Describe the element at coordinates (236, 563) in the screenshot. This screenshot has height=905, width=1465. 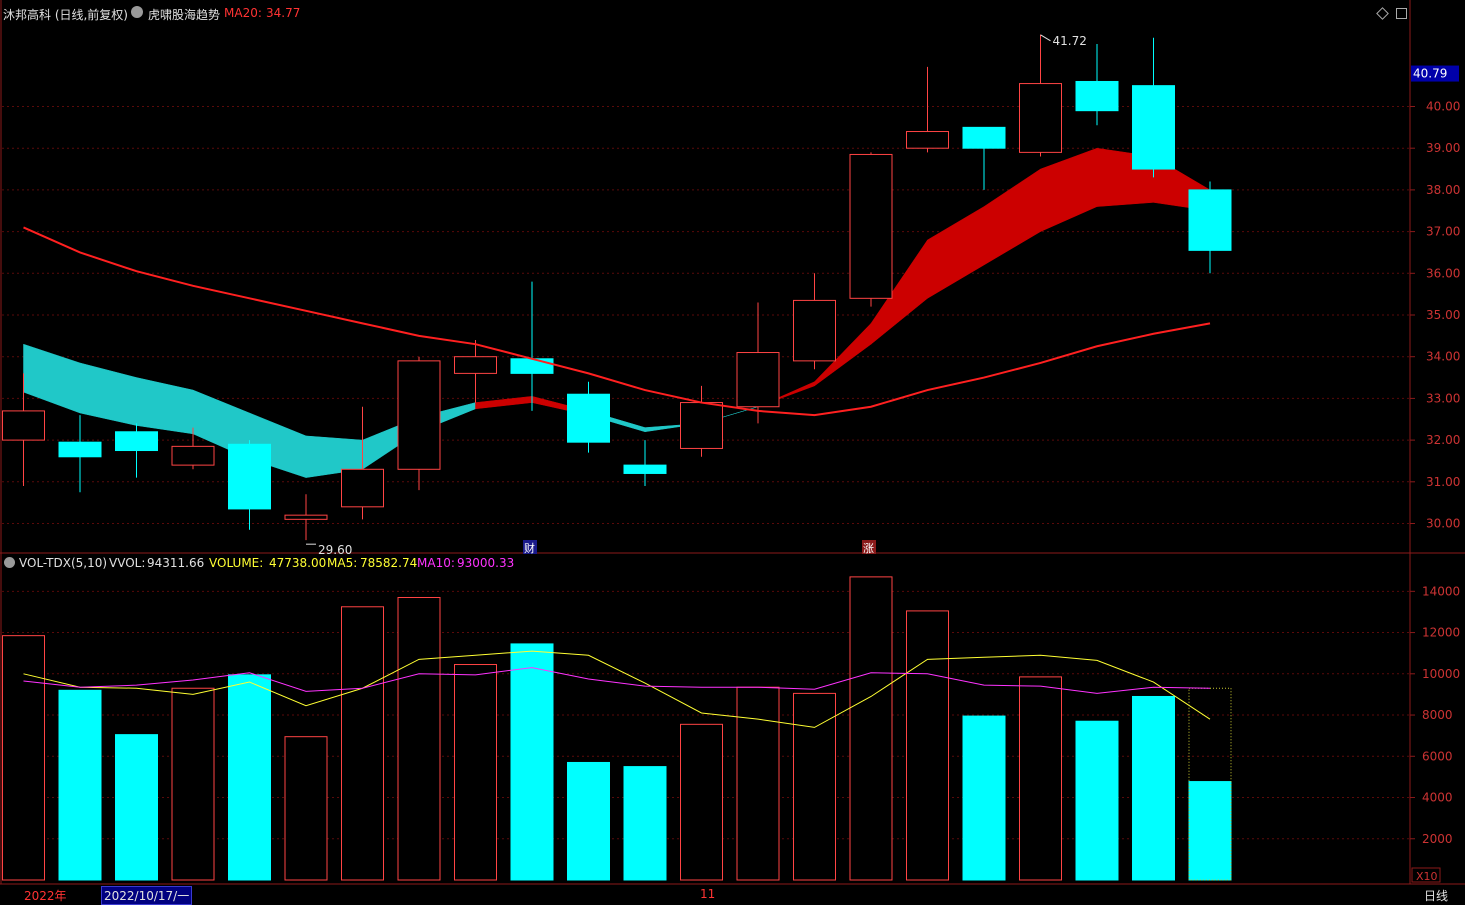
I see `volume-label: VOLUME:` at that location.